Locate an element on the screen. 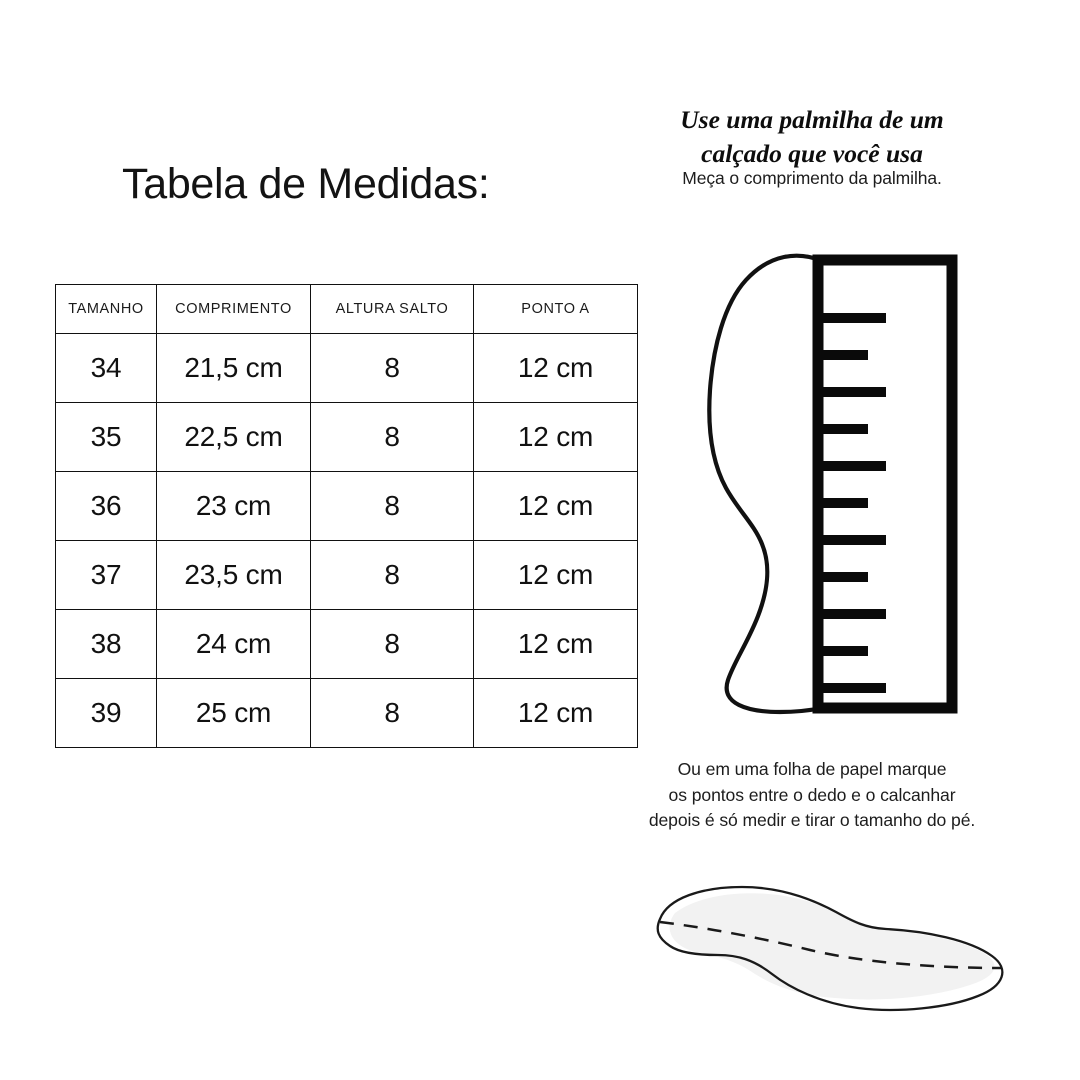 Image resolution: width=1080 pixels, height=1080 pixels. table-row: 36 23 cm 8 12 cm is located at coordinates (346, 506).